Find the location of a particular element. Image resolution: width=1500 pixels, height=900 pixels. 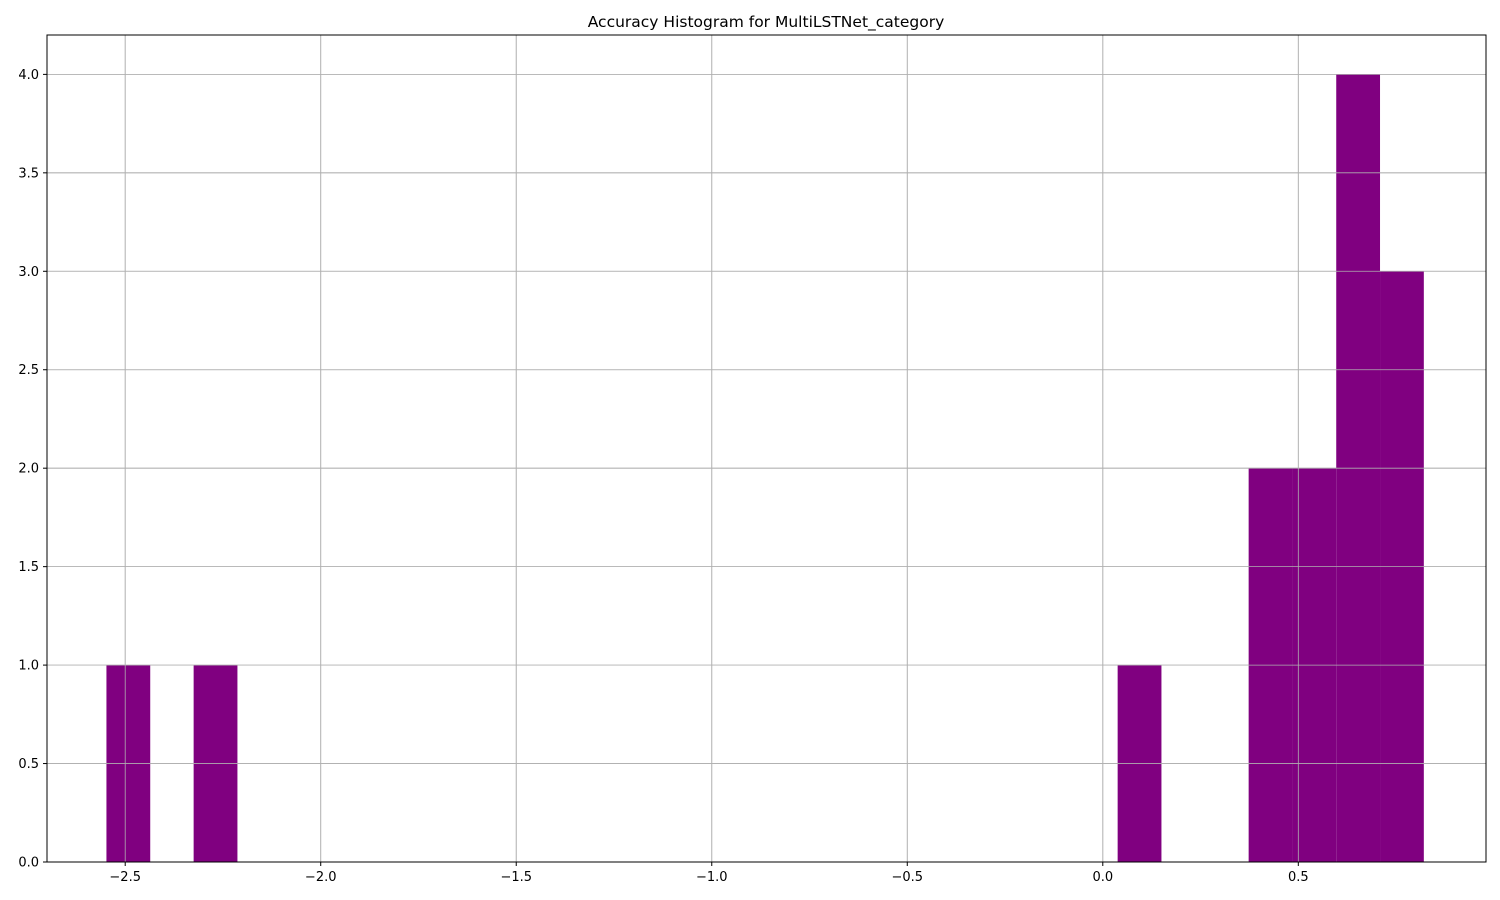

y-axis-ticks: 0.0 0.5 1.0 1.5 2.0 2.5 3.0 3.5 4.0 is located at coordinates (32, 469).